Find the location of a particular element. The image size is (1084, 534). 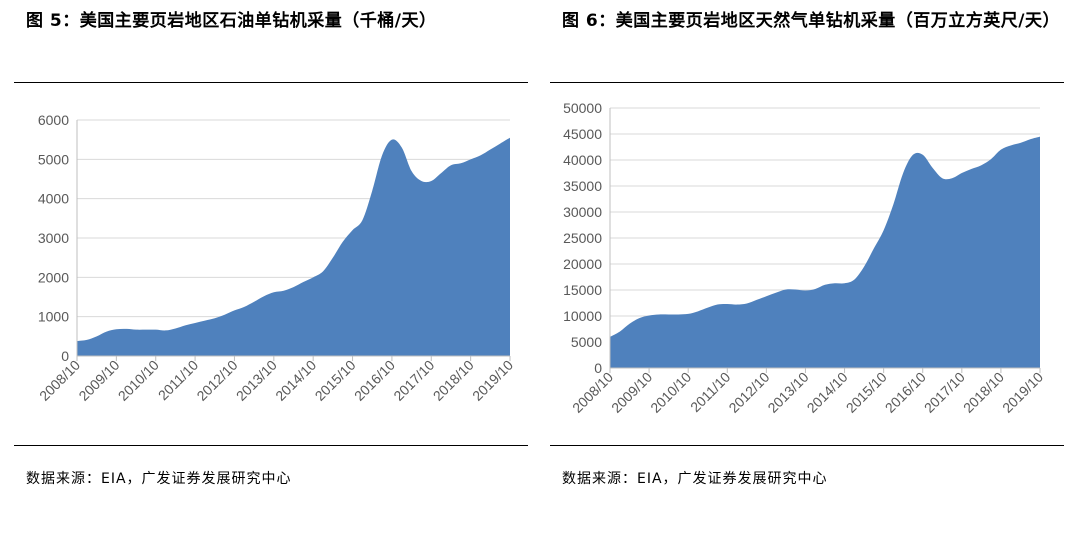

y-tick-label: 15000 is located at coordinates (582, 290).